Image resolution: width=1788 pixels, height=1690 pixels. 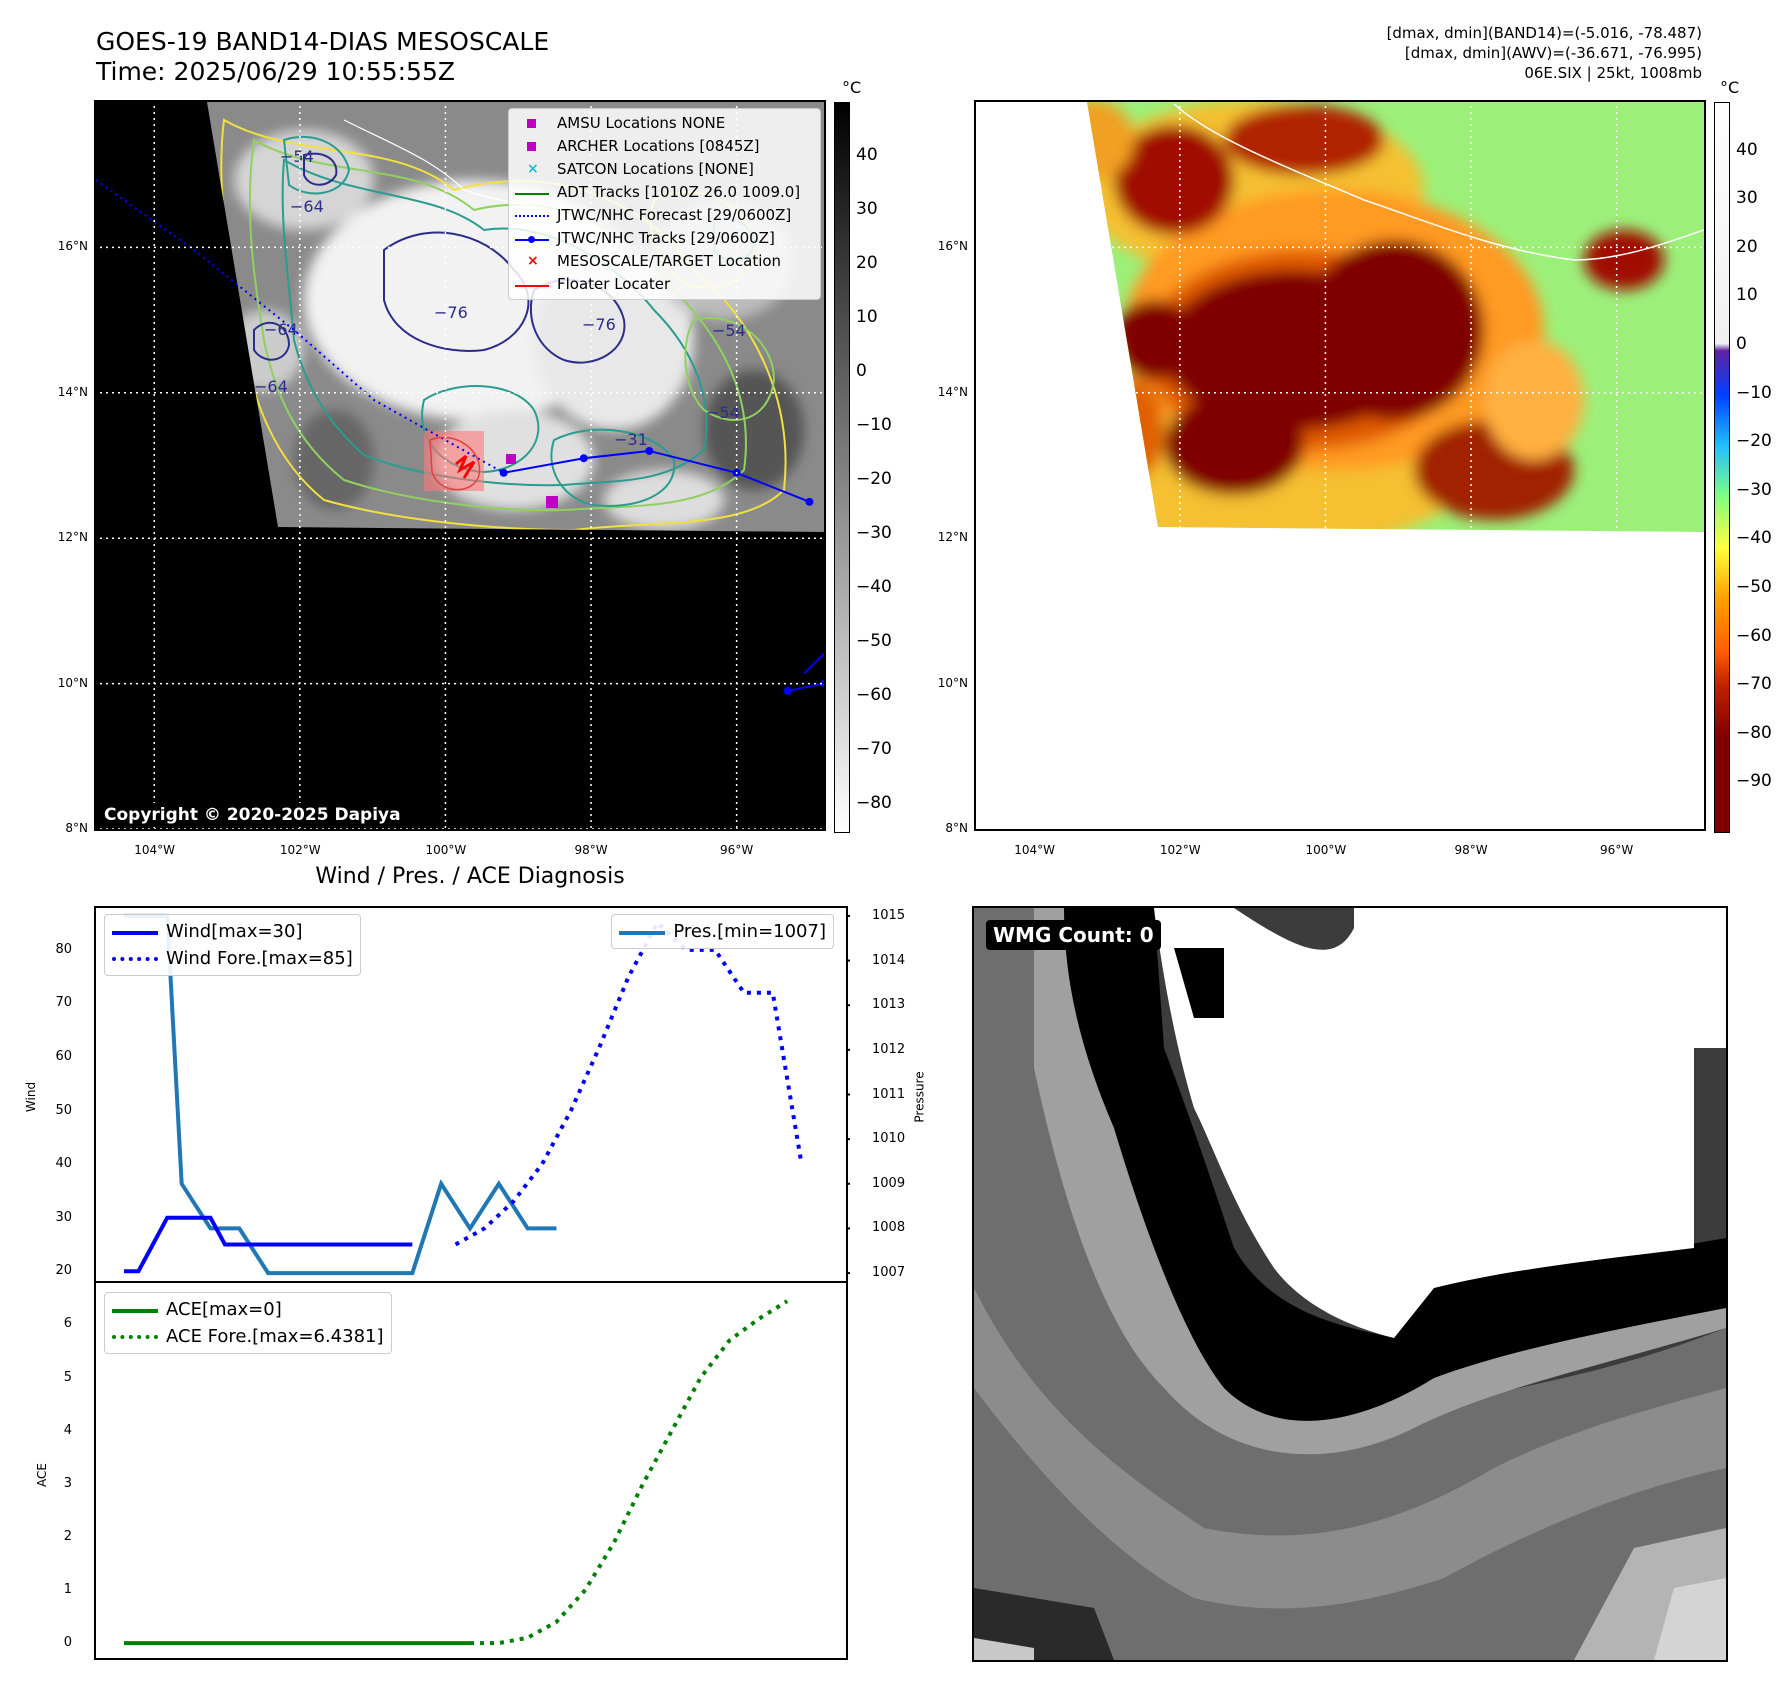 I want to click on archer-marker, so click(x=511, y=459).